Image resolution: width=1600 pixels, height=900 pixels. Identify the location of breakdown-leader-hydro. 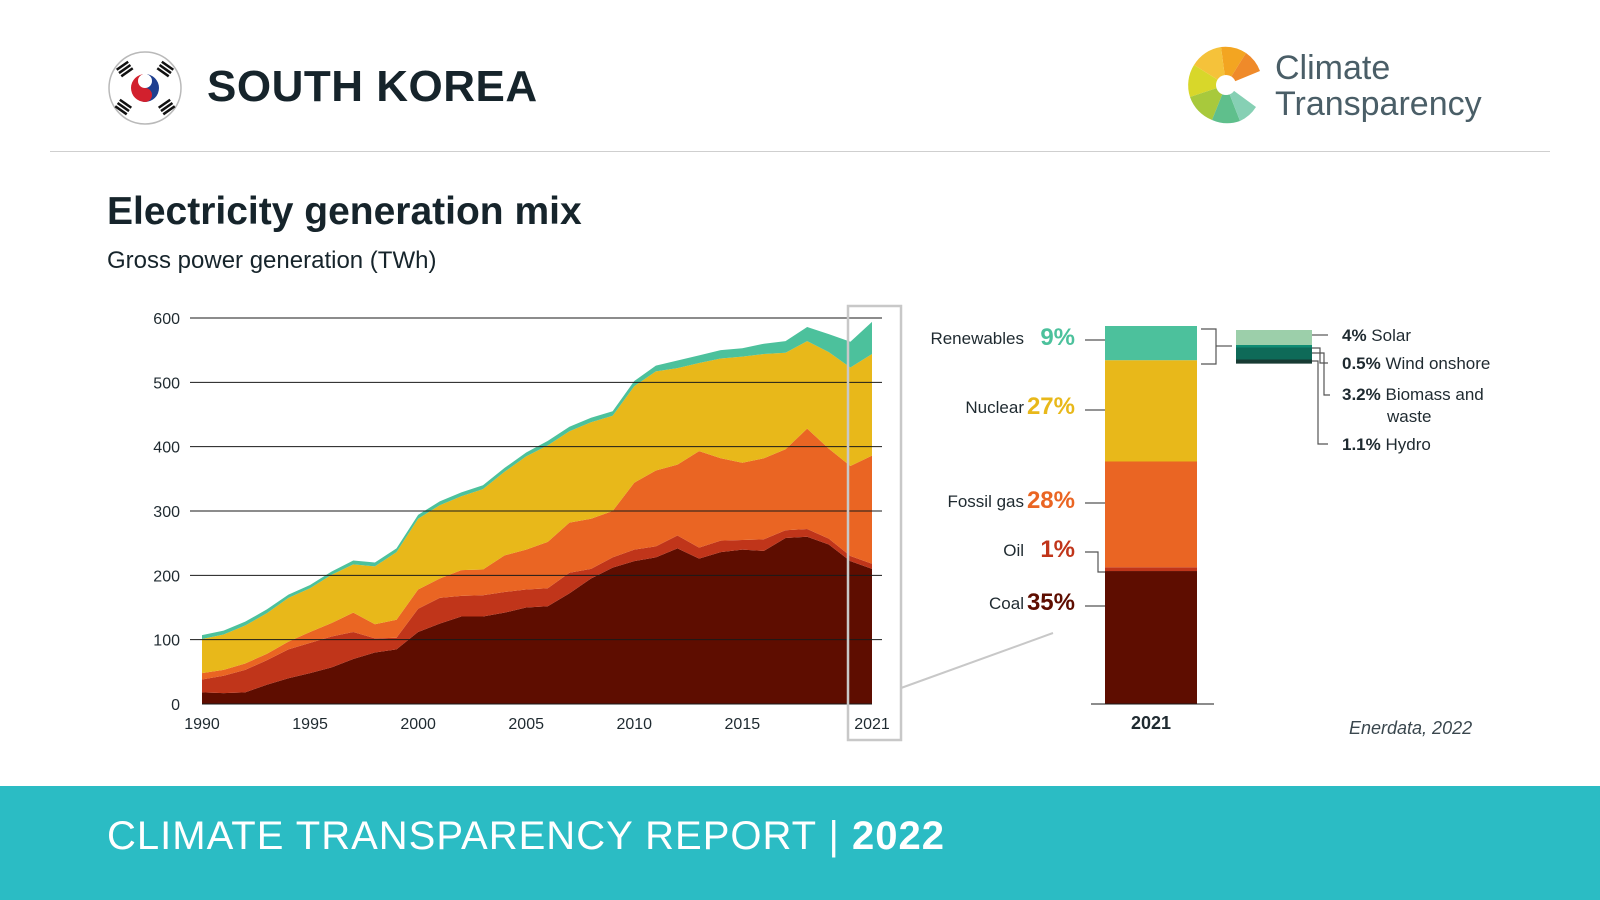
(1320, 402).